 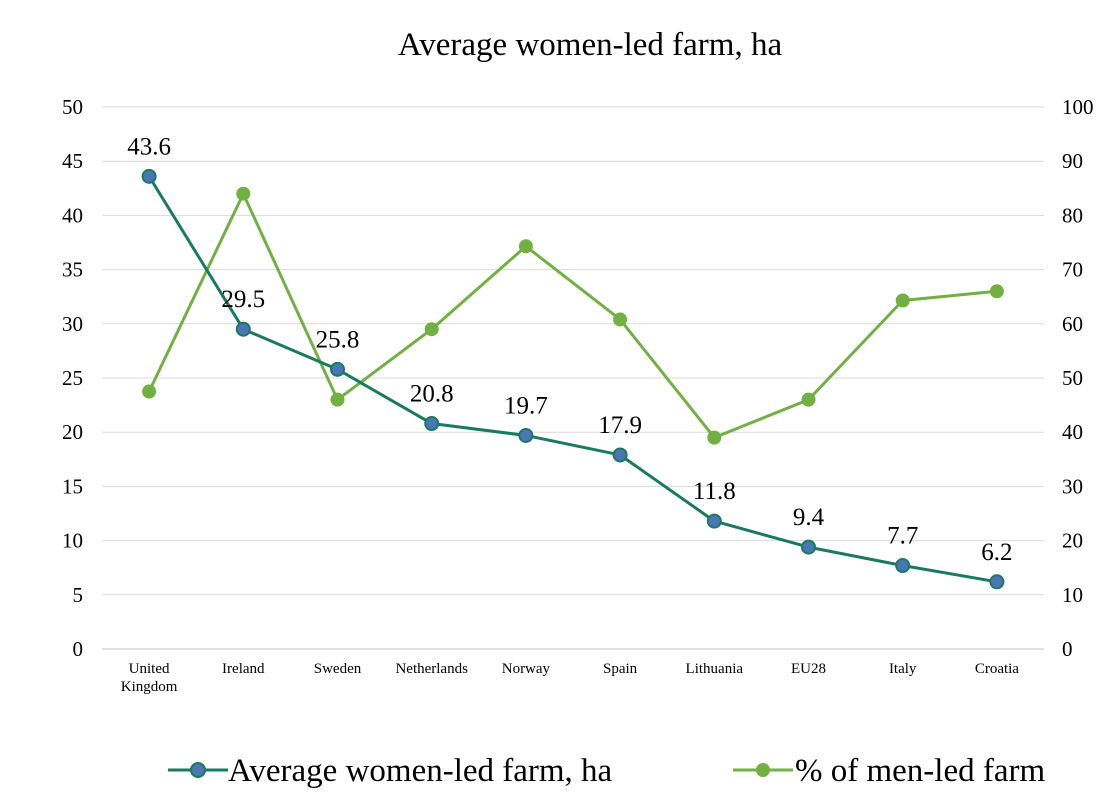 What do you see at coordinates (72, 432) in the screenshot?
I see `left-tick-label: 20` at bounding box center [72, 432].